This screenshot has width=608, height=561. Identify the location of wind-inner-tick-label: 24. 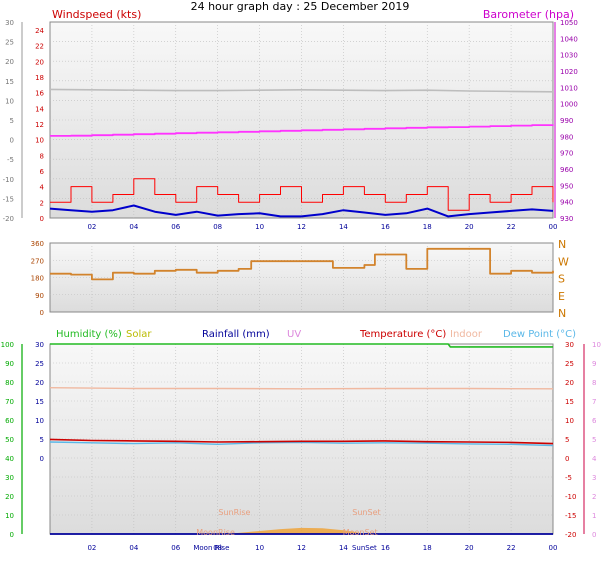
(39, 31).